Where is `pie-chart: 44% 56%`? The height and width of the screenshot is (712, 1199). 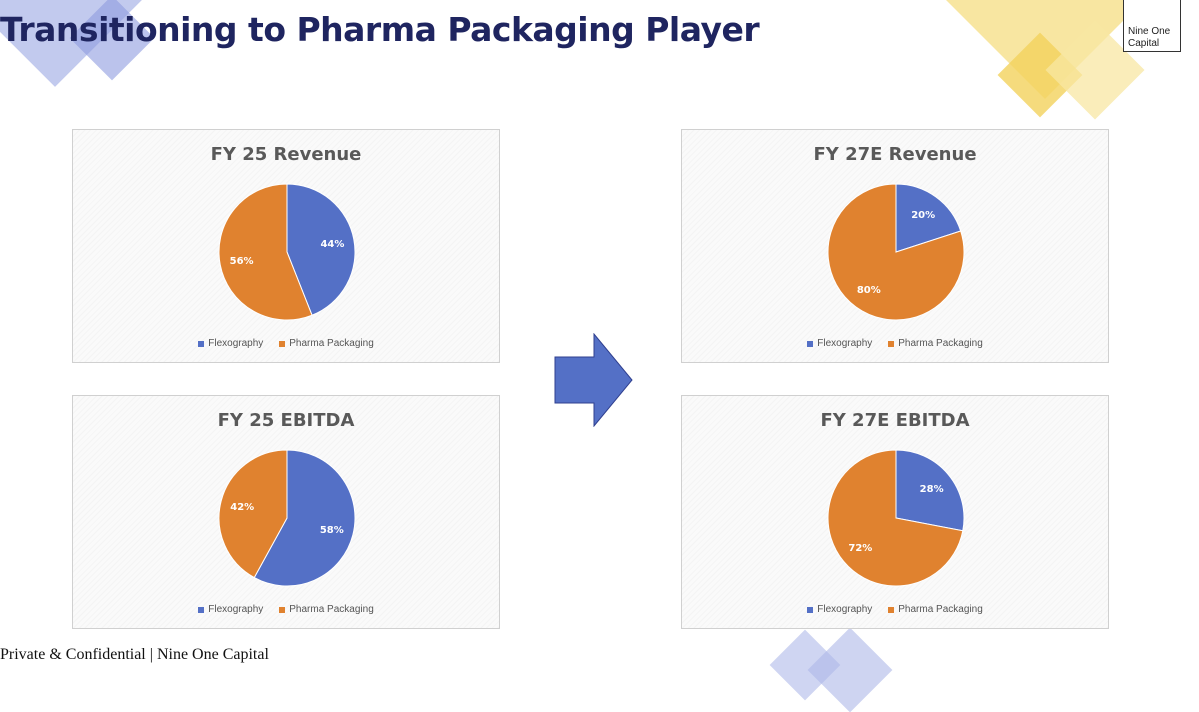
pie-chart: 44% 56% is located at coordinates (287, 252).